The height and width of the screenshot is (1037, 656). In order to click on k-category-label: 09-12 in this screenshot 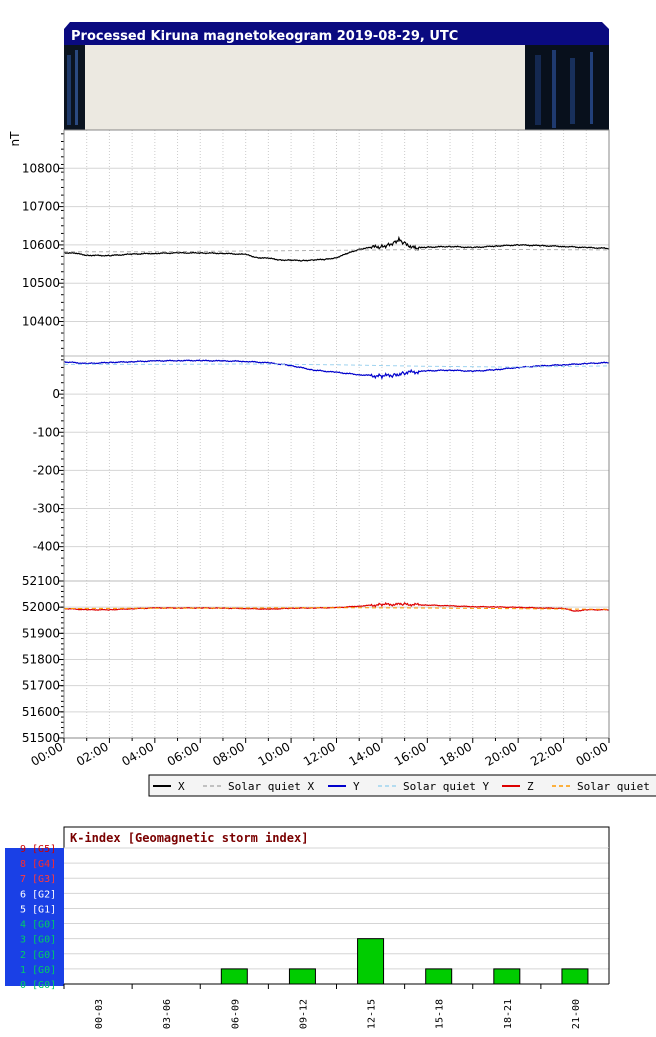, I will do `click(303, 1014)`.